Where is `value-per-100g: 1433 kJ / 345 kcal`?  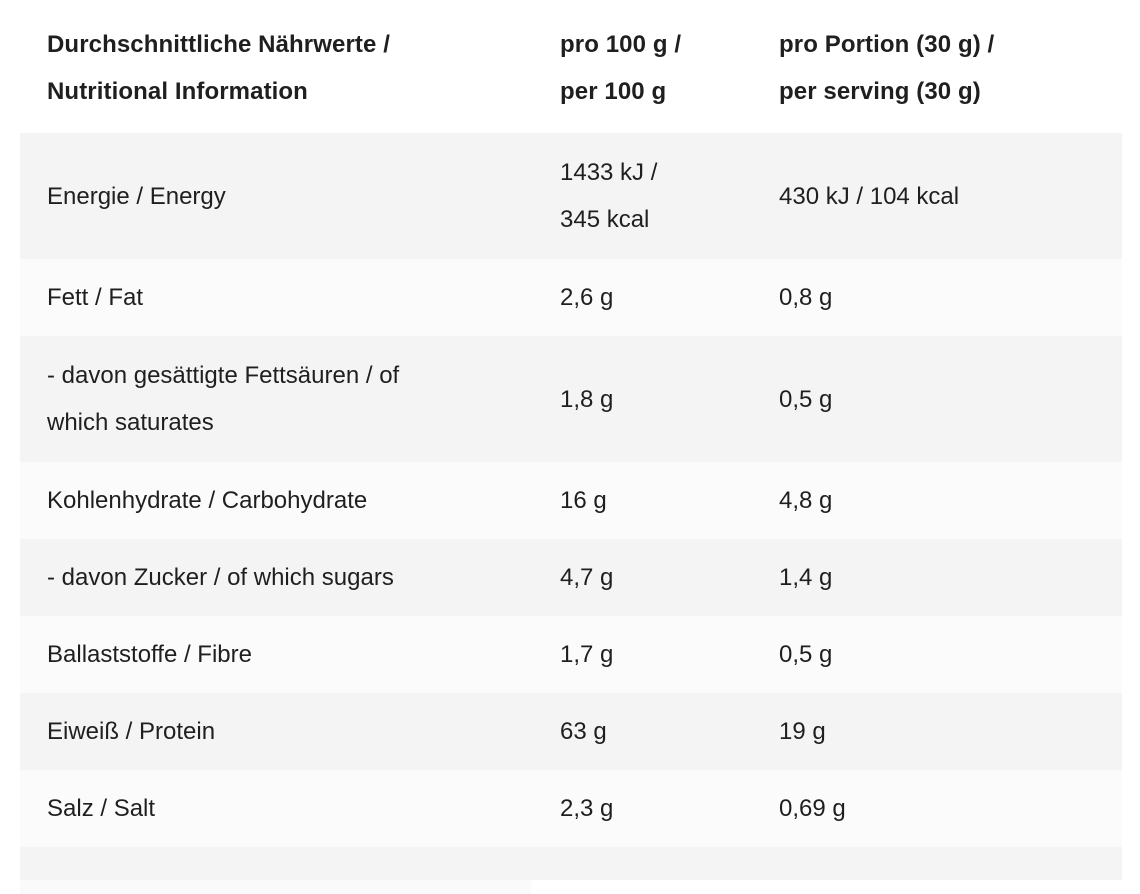
value-per-100g: 1433 kJ / 345 kcal is located at coordinates (609, 196).